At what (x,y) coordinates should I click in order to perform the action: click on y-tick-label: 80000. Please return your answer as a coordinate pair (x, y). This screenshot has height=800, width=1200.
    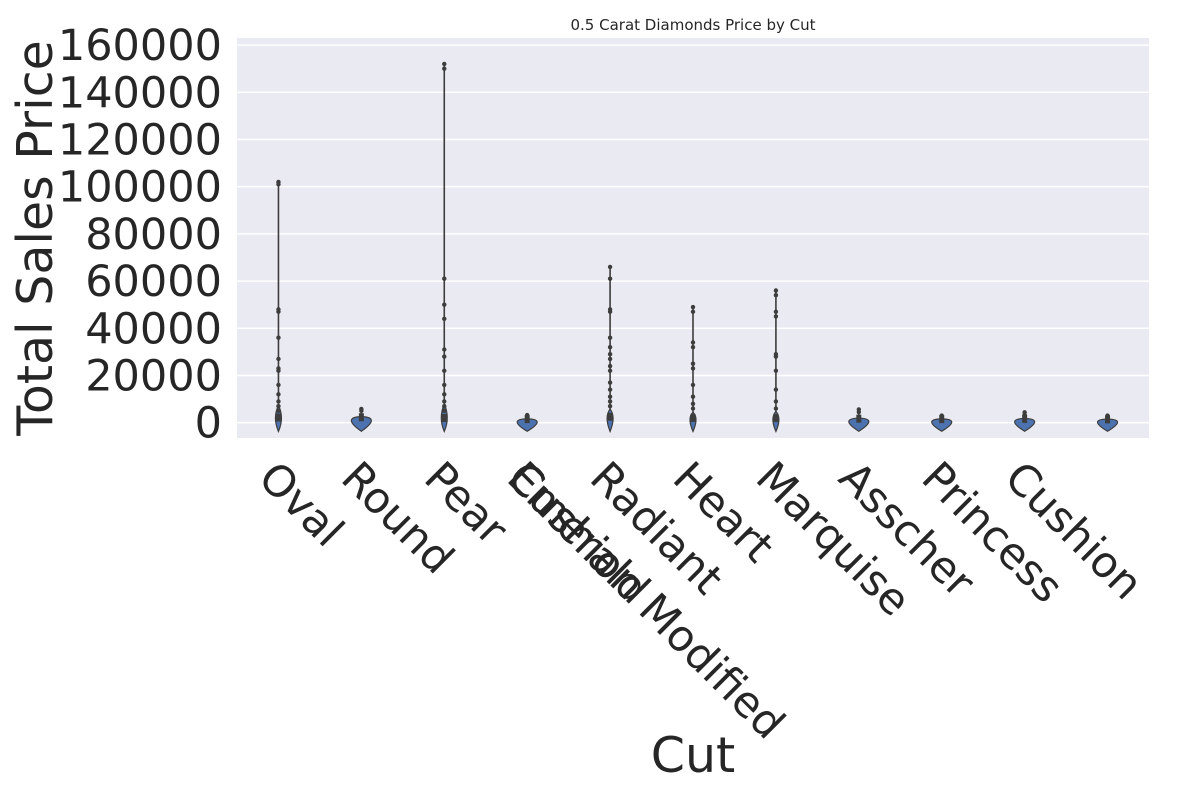
    Looking at the image, I should click on (153, 235).